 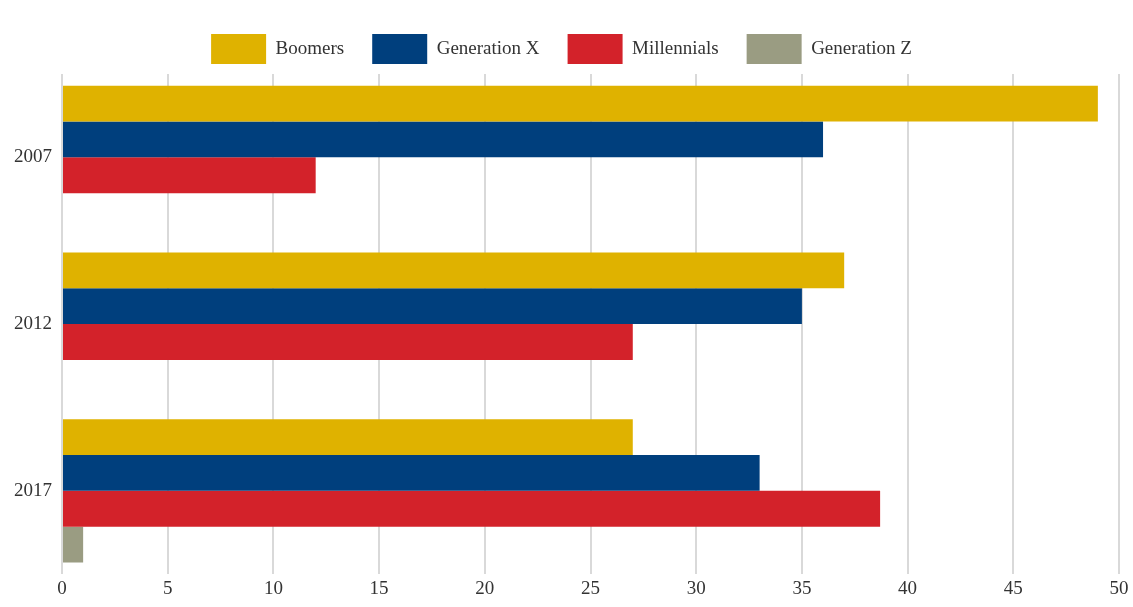 What do you see at coordinates (62, 587) in the screenshot?
I see `x-tick-label: 0` at bounding box center [62, 587].